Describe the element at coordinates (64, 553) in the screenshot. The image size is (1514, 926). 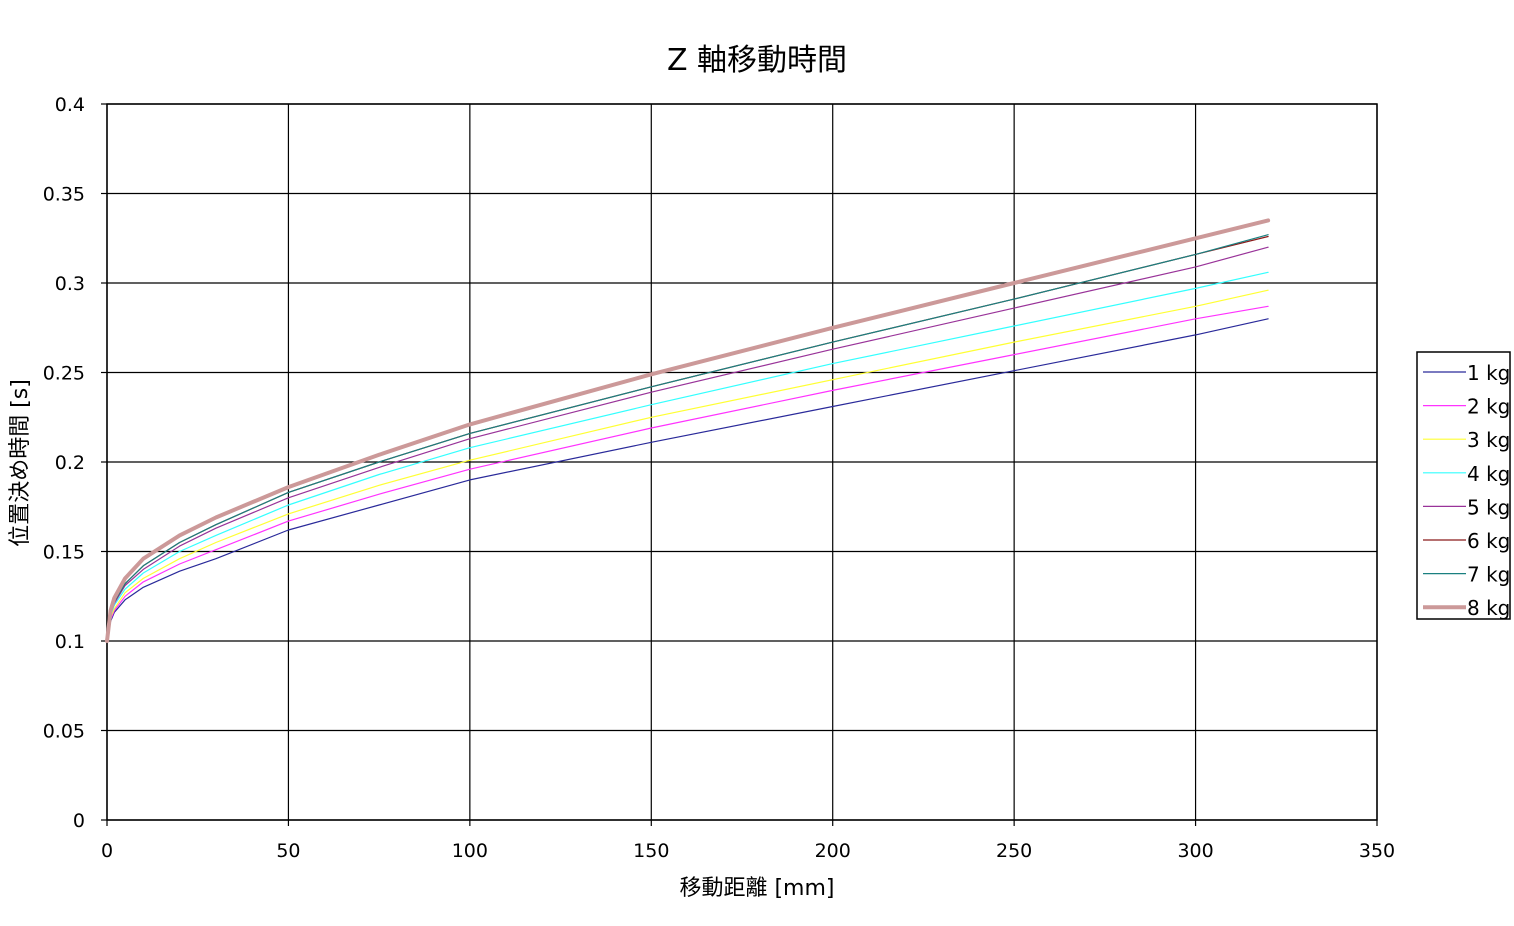
I see `y-tick-label: 0.15` at that location.